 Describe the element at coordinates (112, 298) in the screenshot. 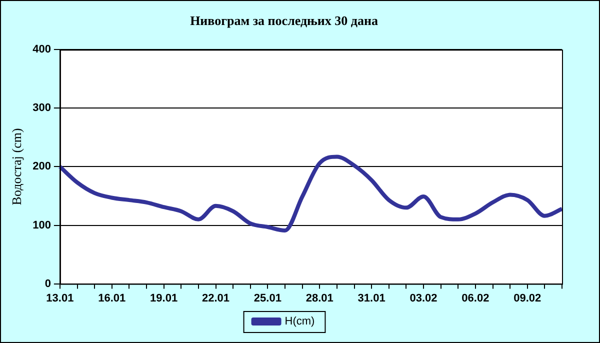

I see `x-tick-label: 16.01` at that location.